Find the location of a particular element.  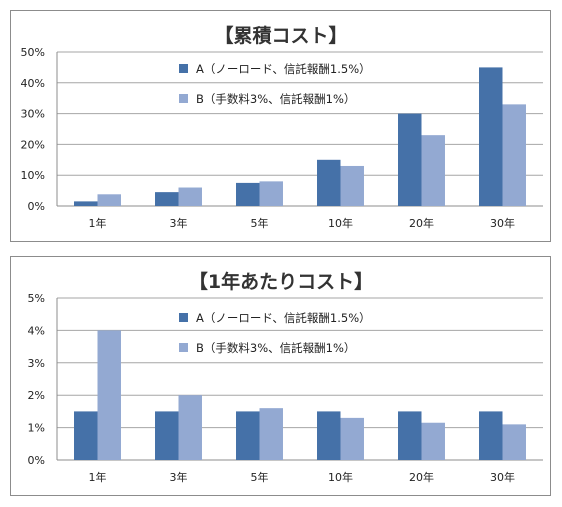

y-tick-label: 50% is located at coordinates (33, 52).